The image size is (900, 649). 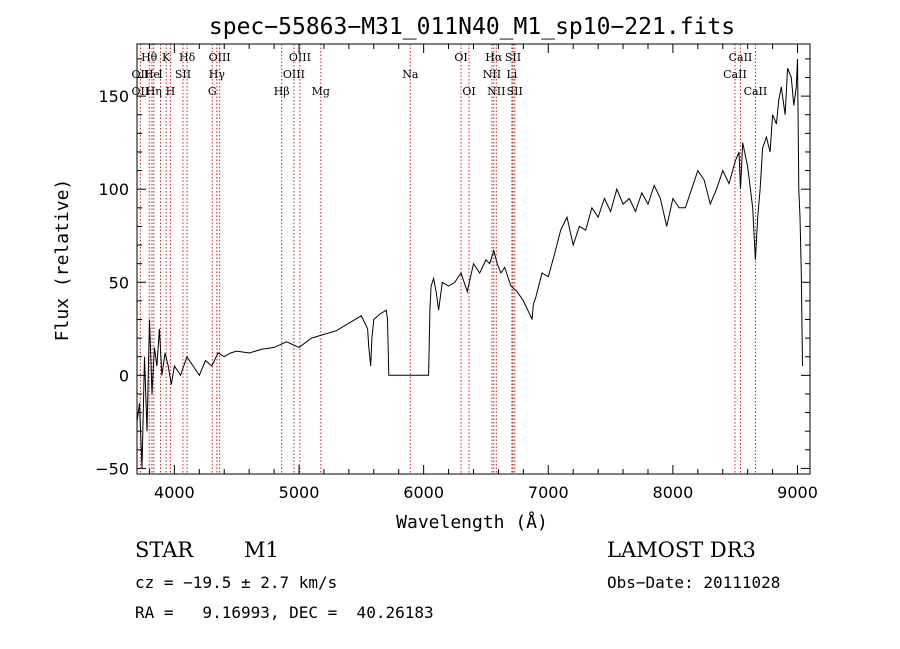 What do you see at coordinates (149, 57) in the screenshot?
I see `line-marker-label: Hθ` at bounding box center [149, 57].